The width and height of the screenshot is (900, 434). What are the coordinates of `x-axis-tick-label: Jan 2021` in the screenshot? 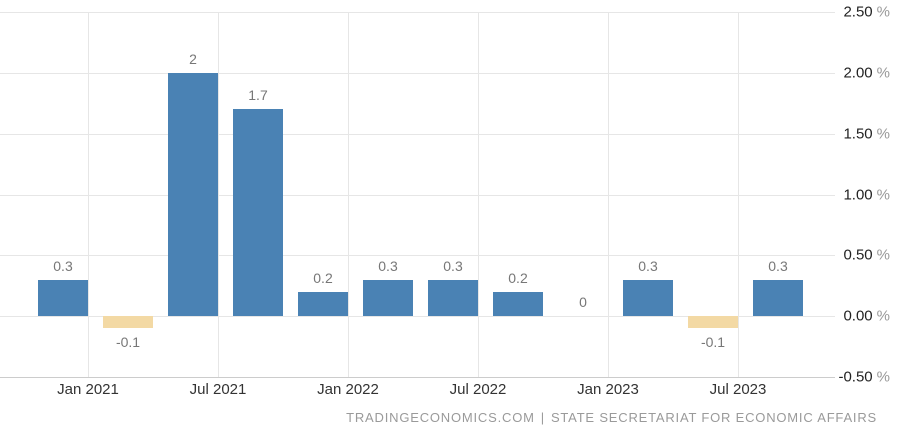 It's located at (88, 389).